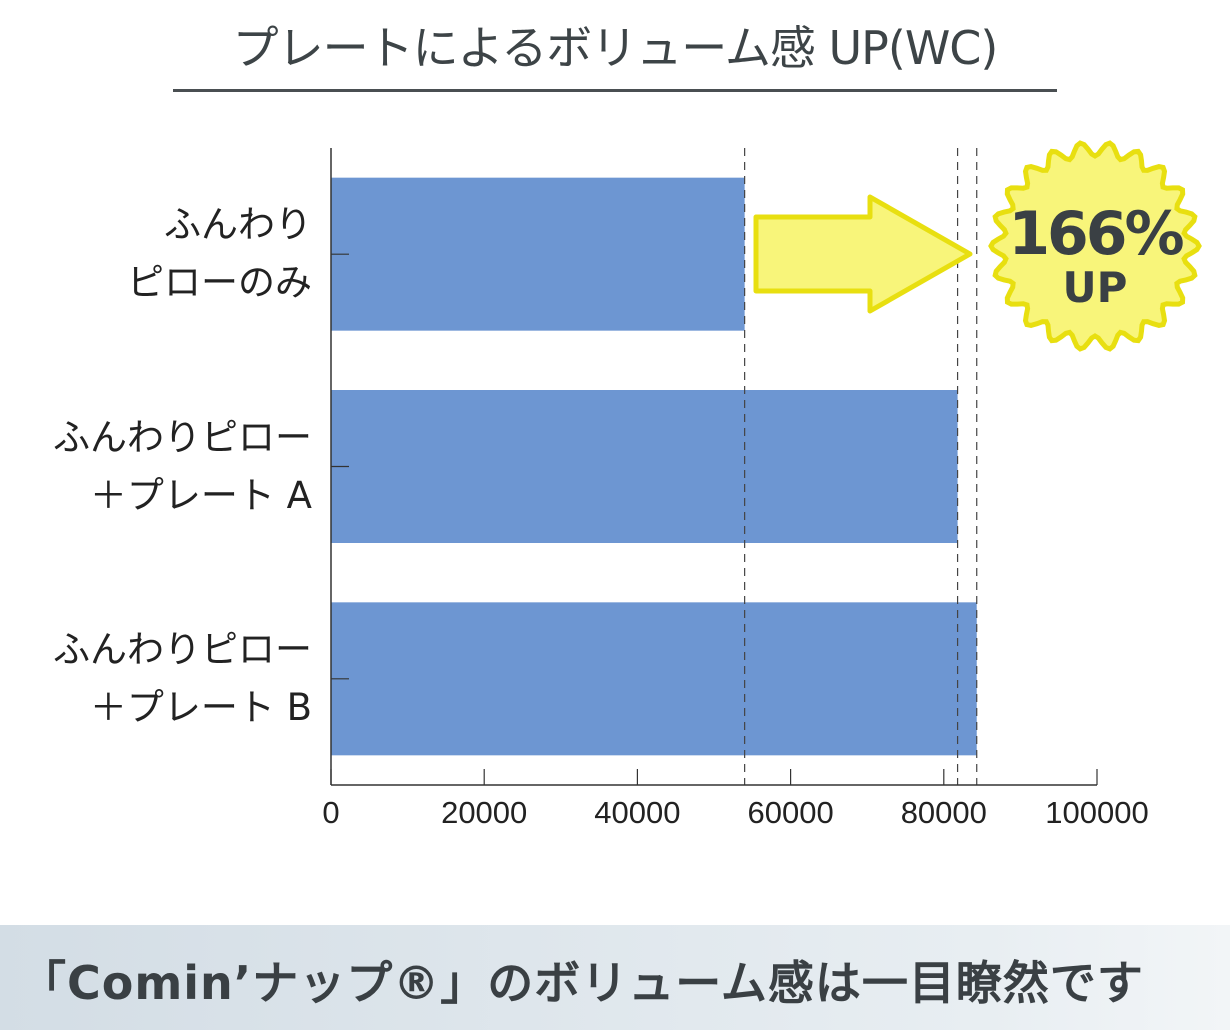 Image resolution: width=1230 pixels, height=1030 pixels. What do you see at coordinates (1096, 812) in the screenshot?
I see `x-tick-label: 100000` at bounding box center [1096, 812].